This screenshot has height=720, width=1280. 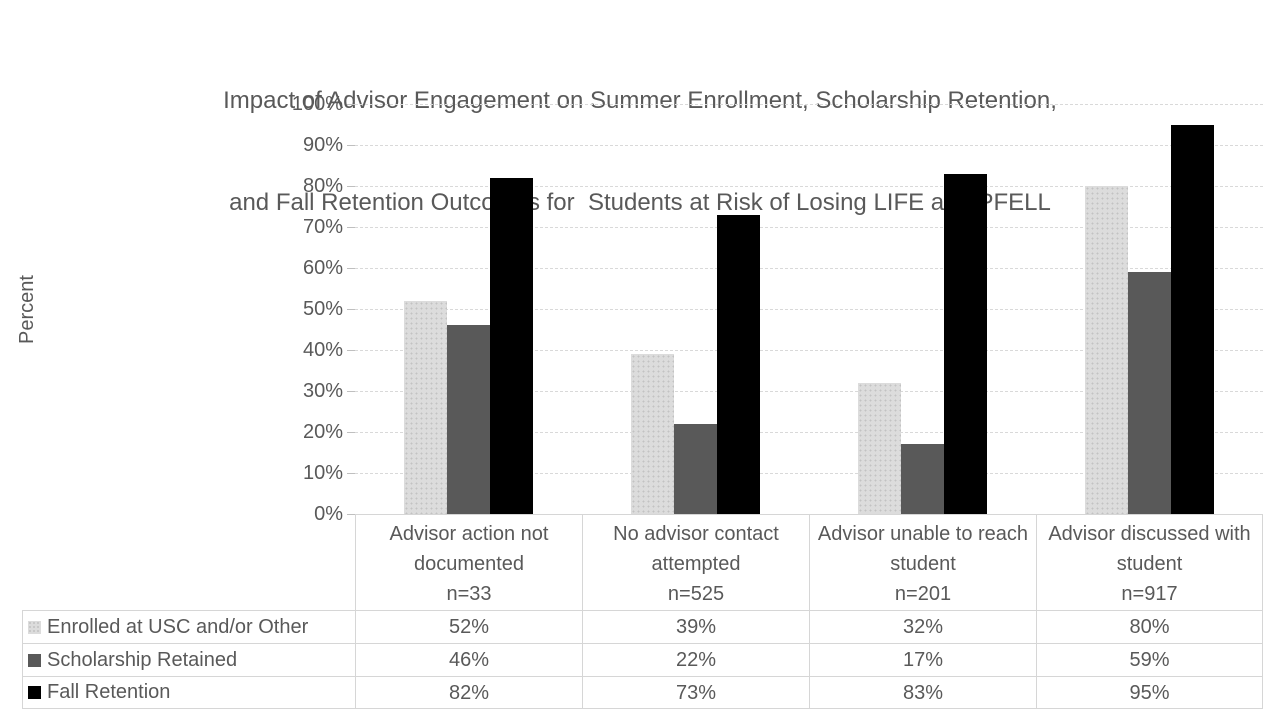 I want to click on category-name: Advisor action not documented, so click(x=469, y=549).